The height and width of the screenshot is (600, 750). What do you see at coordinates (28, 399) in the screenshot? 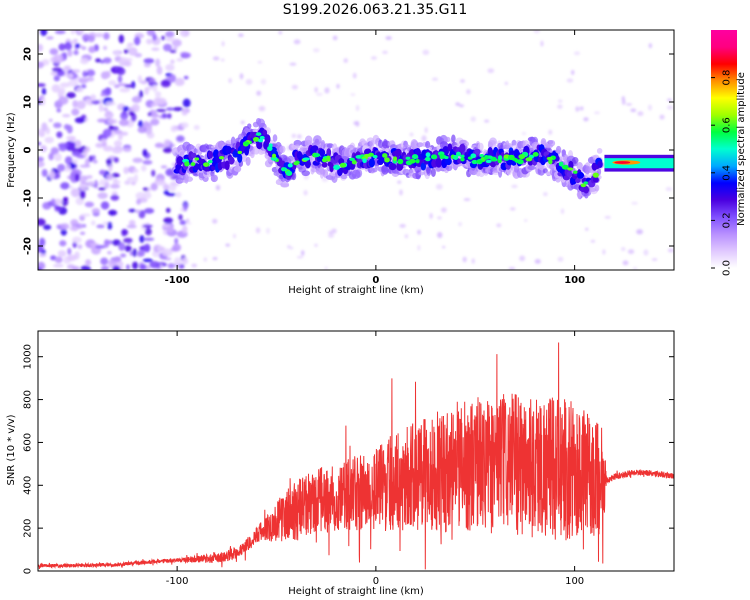
I see `y-tick-label: 800` at bounding box center [28, 399].